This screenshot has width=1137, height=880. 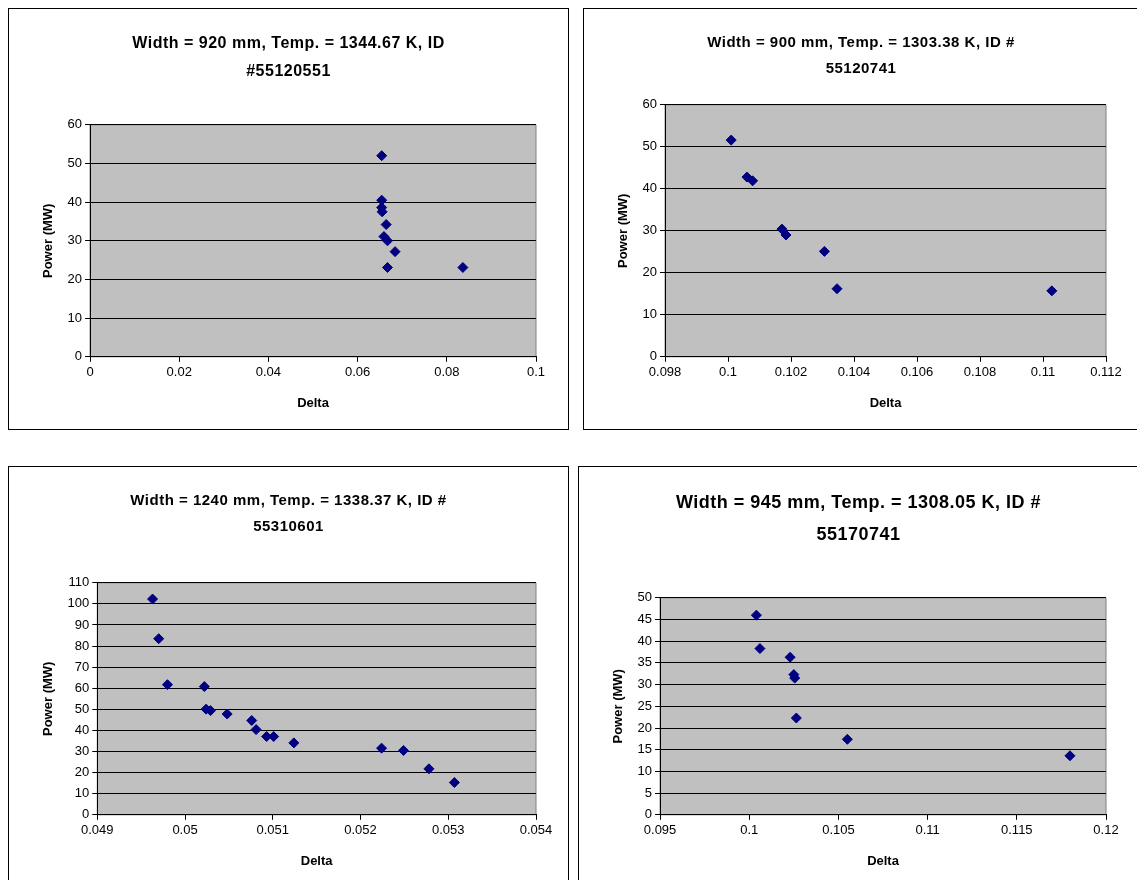 What do you see at coordinates (179, 372) in the screenshot?
I see `x-tick-label: 0.02` at bounding box center [179, 372].